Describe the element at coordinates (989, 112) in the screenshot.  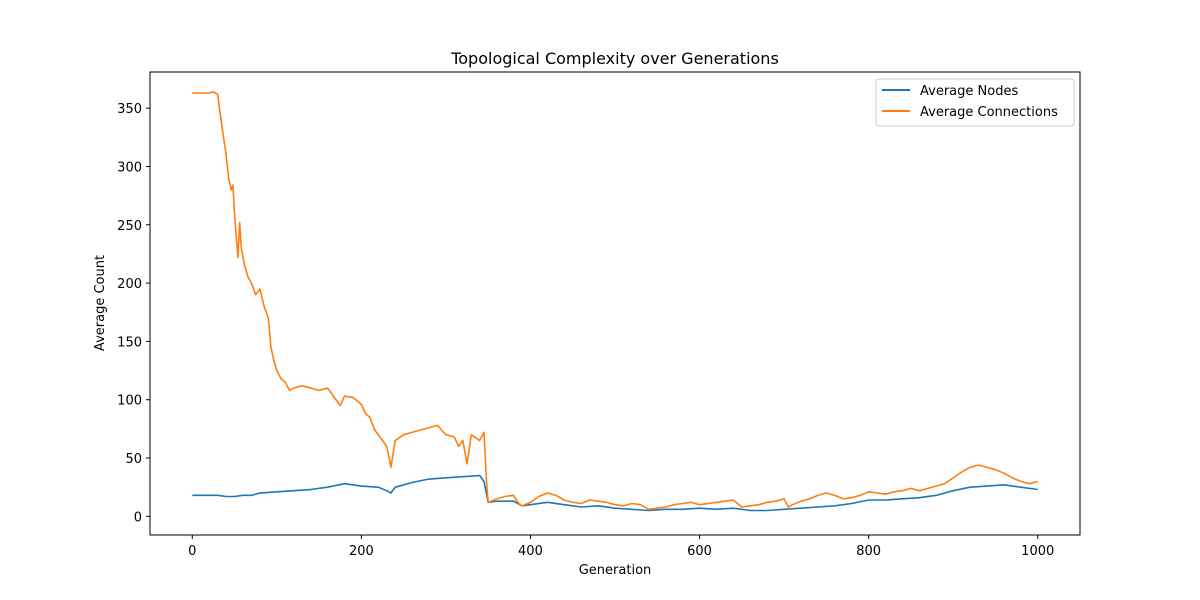
I see `legend-label-connections: Average Connections` at that location.